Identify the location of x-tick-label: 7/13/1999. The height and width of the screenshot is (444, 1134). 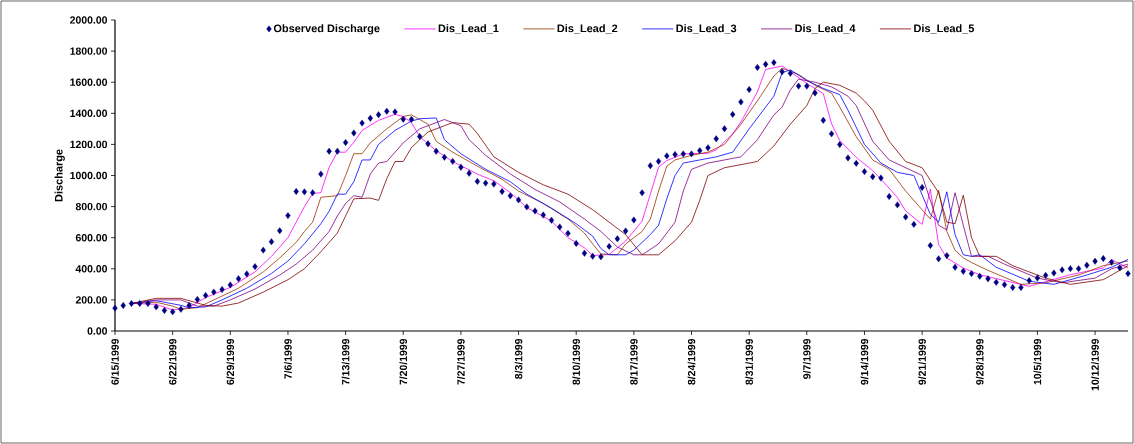
(345, 361).